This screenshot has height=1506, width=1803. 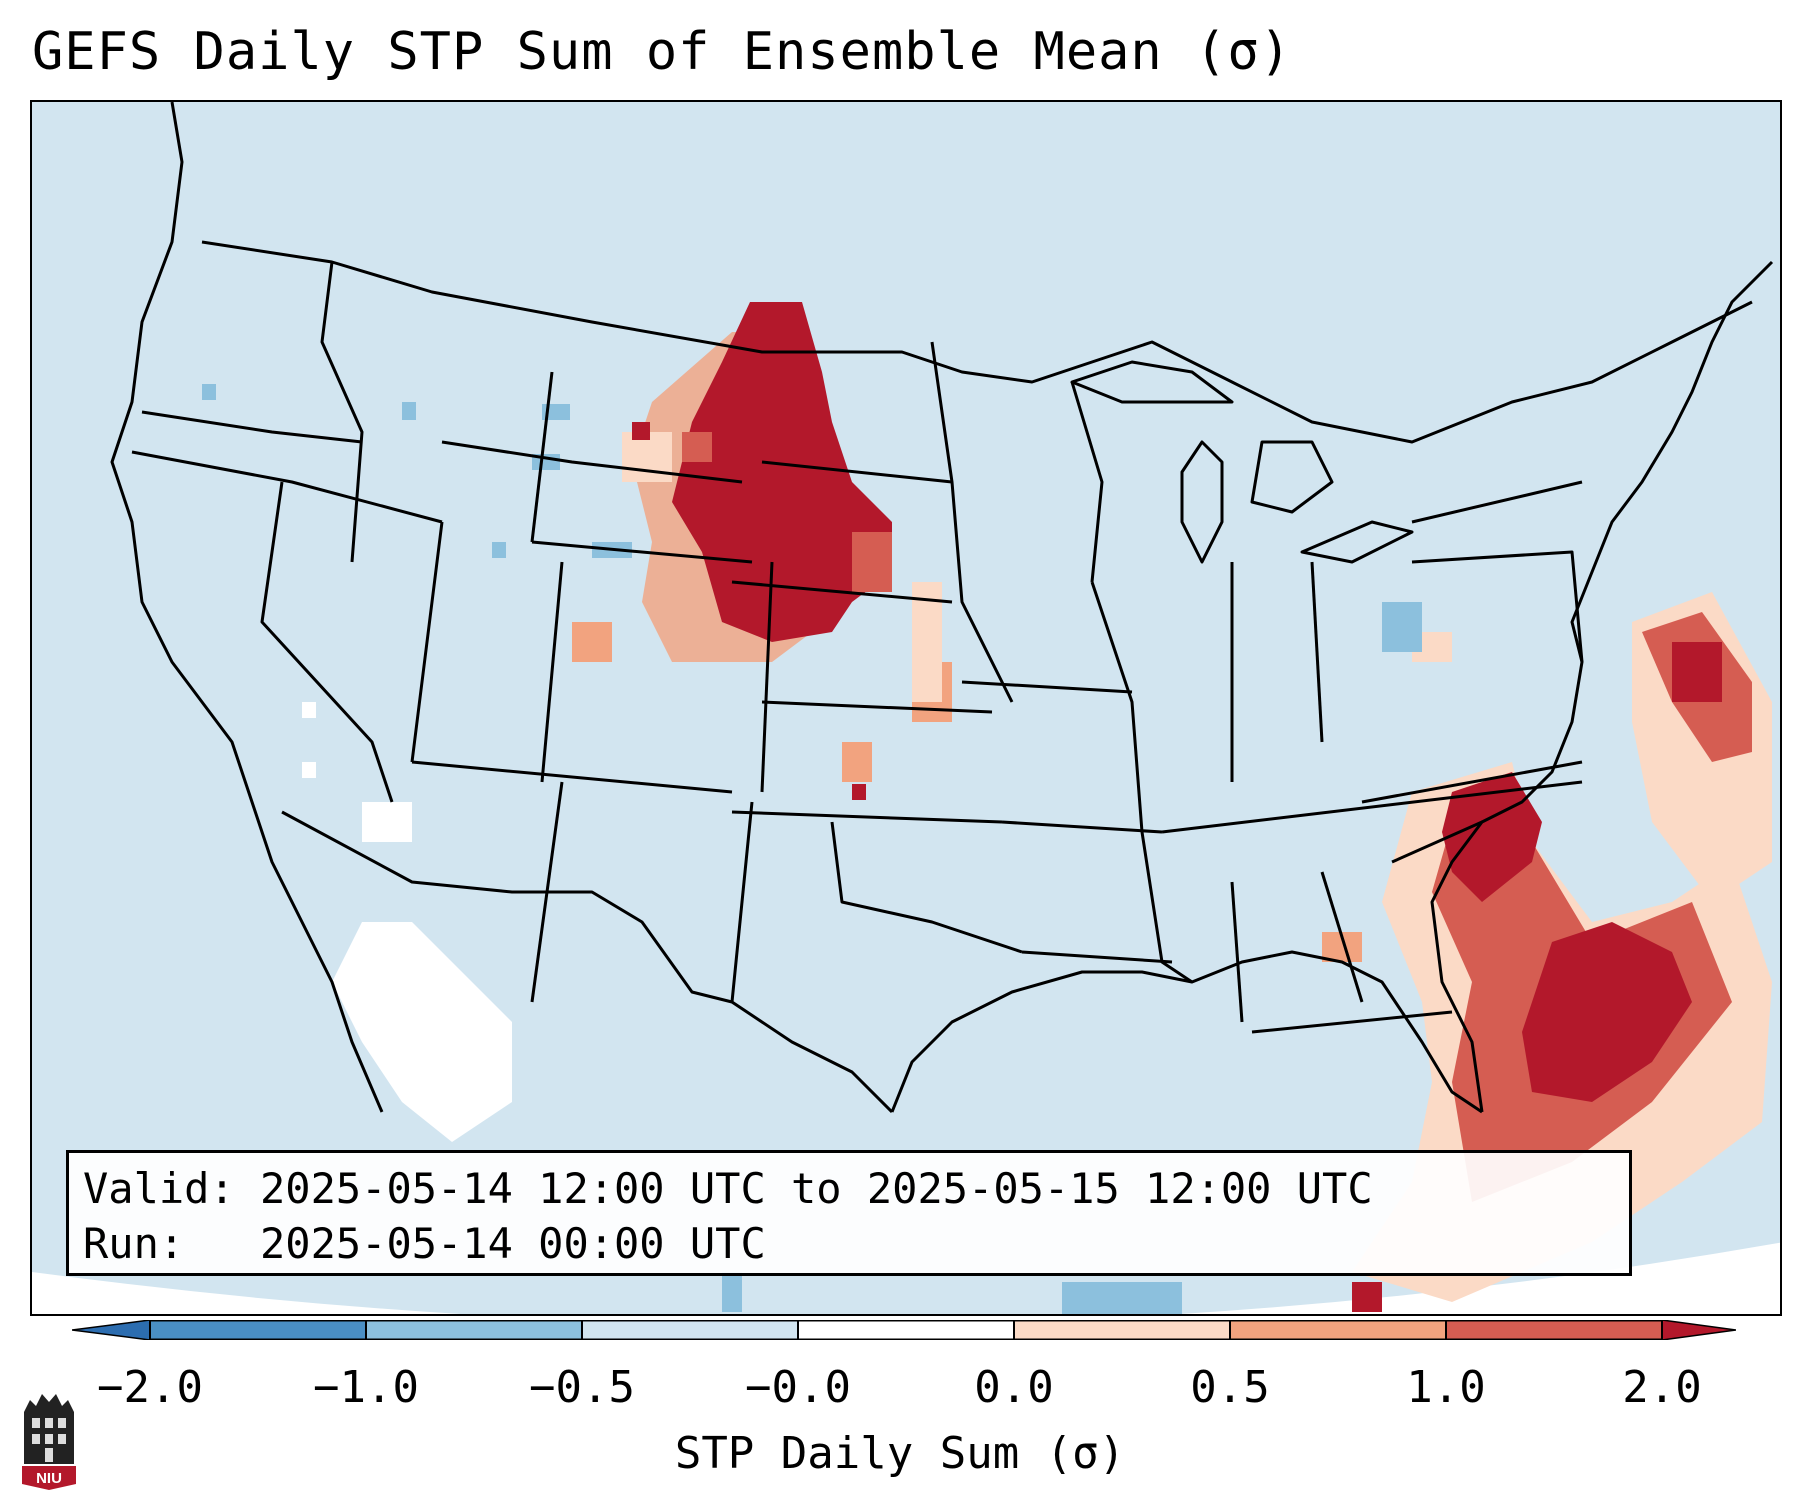 I want to click on valid-label: Valid:, so click(x=159, y=1188).